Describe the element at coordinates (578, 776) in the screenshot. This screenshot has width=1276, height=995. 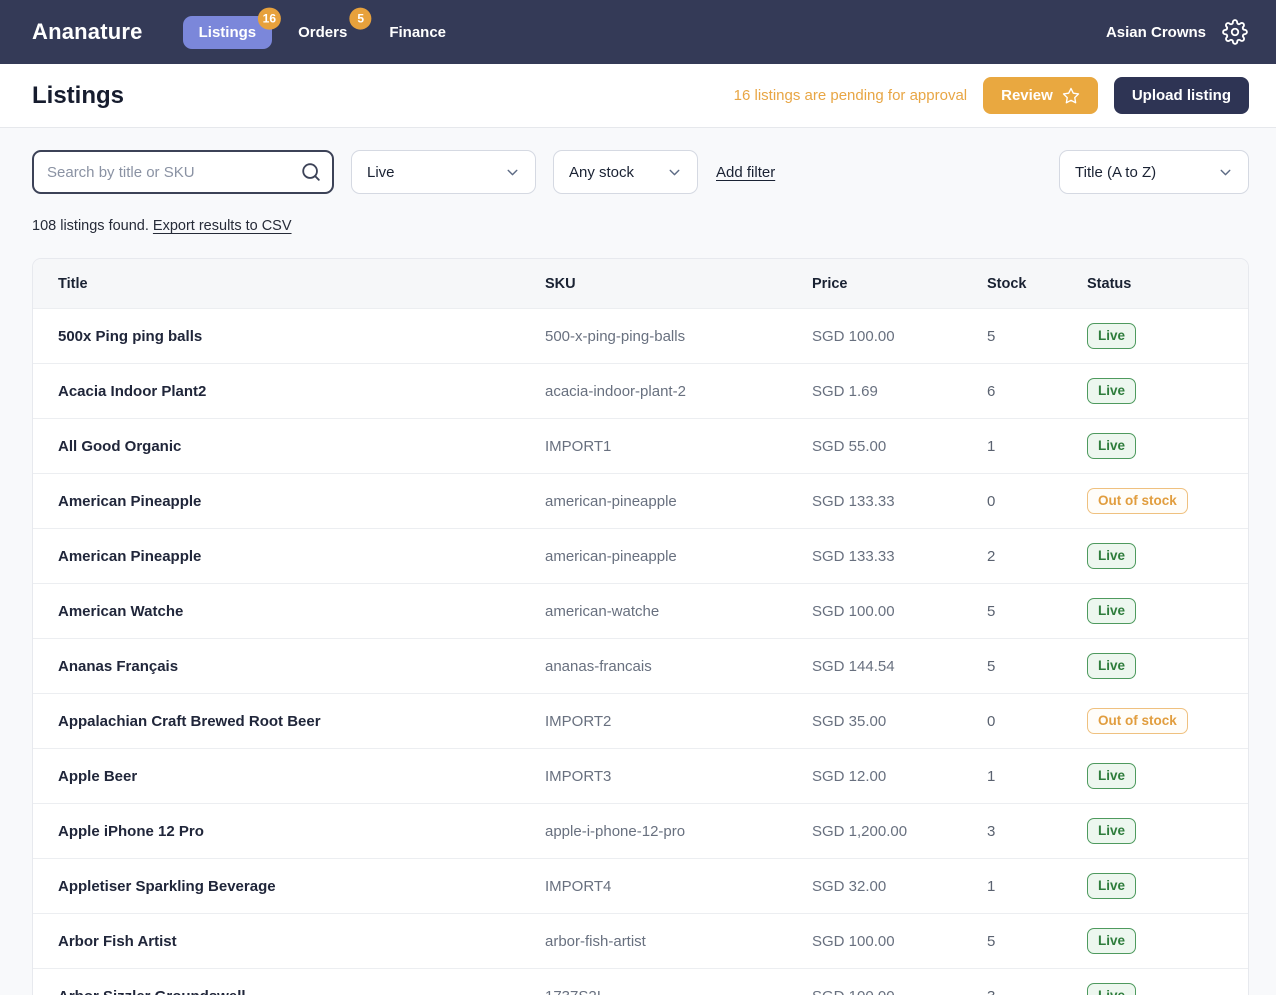
I see `listing-sku: IMPORT3` at that location.